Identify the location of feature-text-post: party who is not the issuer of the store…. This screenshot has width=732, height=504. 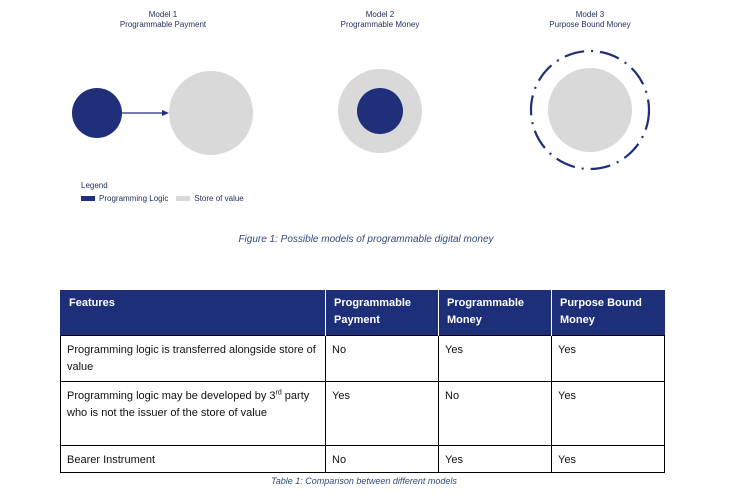
(188, 404).